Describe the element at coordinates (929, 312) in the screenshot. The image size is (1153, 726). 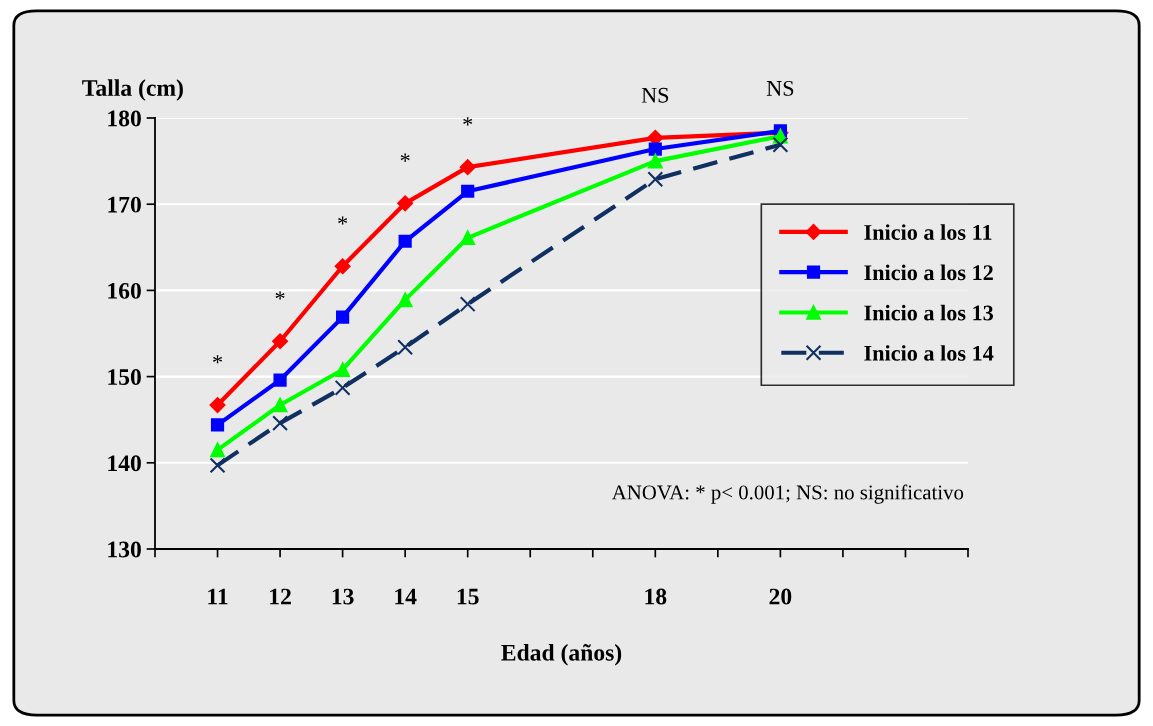
I see `legend-label: Inicio a los 13` at that location.